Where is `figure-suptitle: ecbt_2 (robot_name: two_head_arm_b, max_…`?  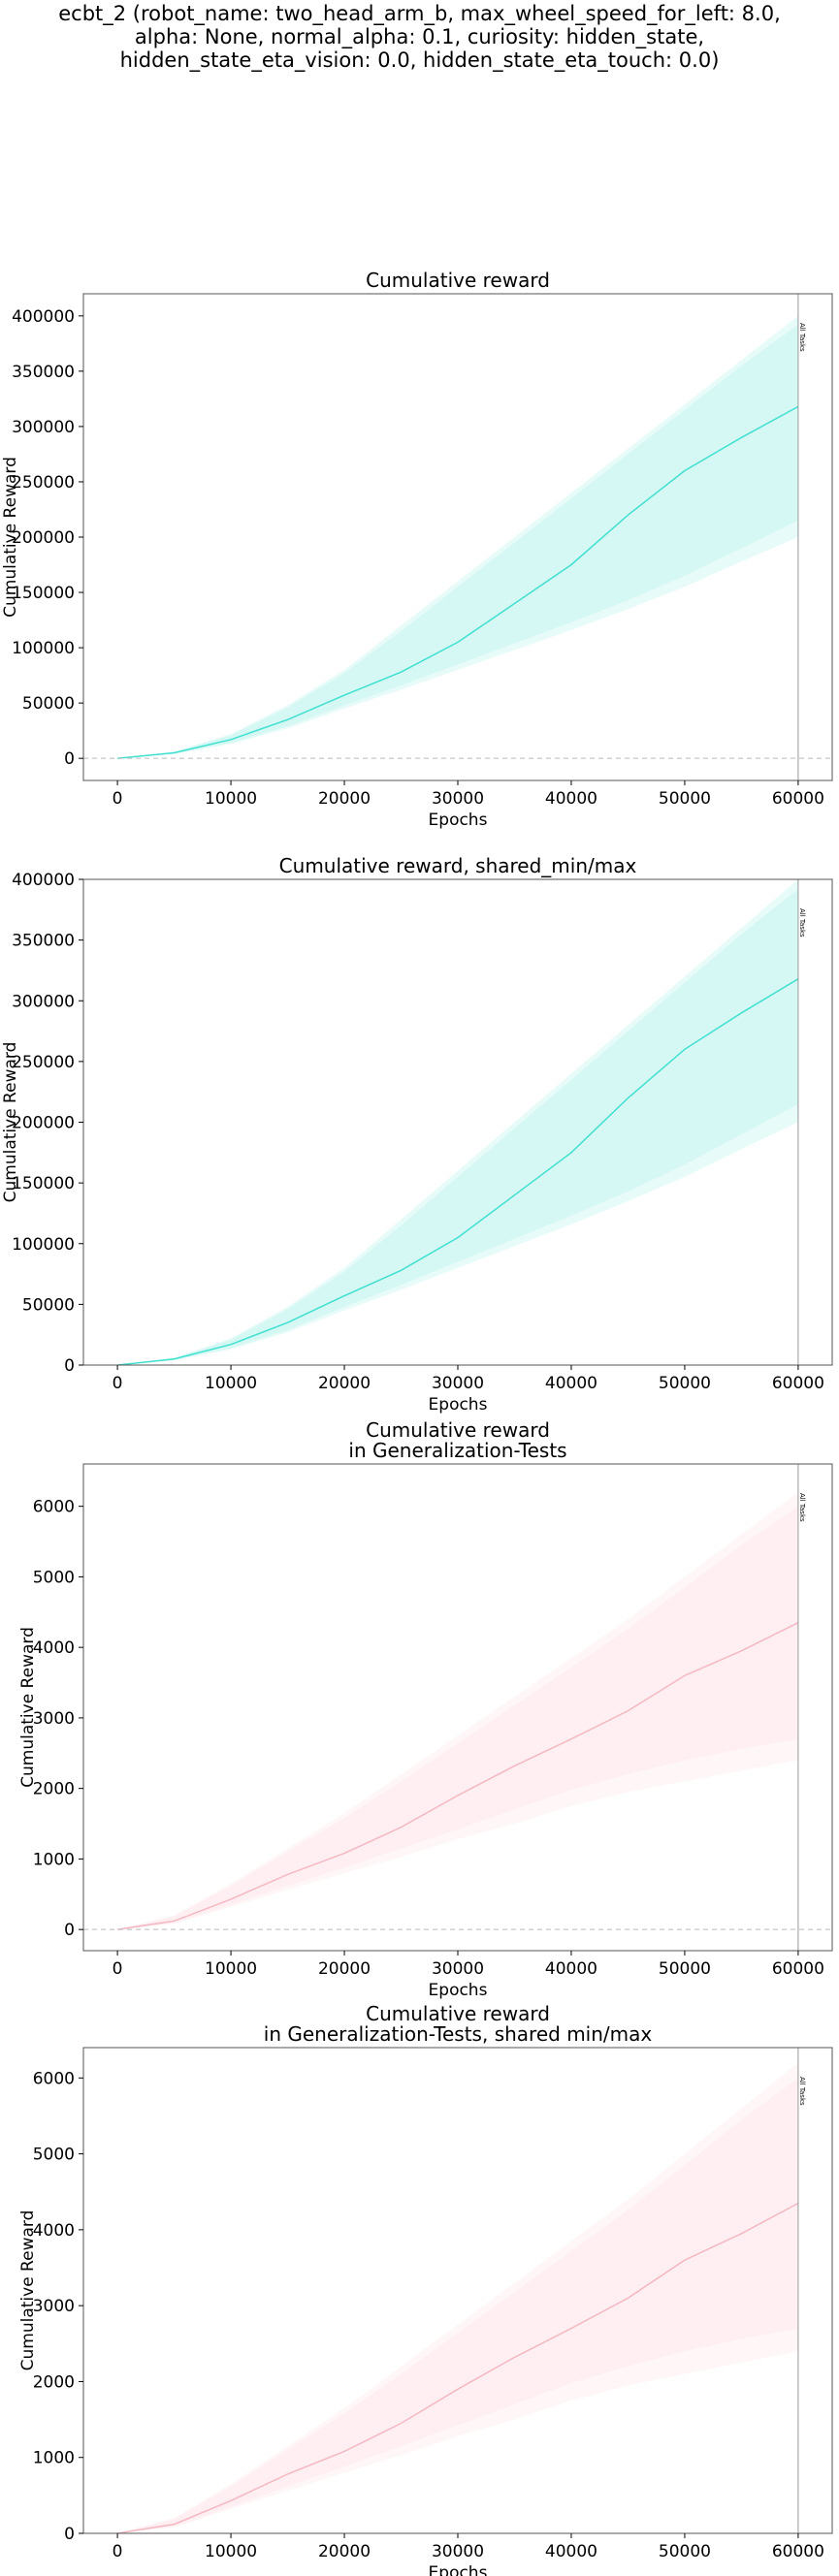
figure-suptitle: ecbt_2 (robot_name: two_head_arm_b, max_… is located at coordinates (419, 37).